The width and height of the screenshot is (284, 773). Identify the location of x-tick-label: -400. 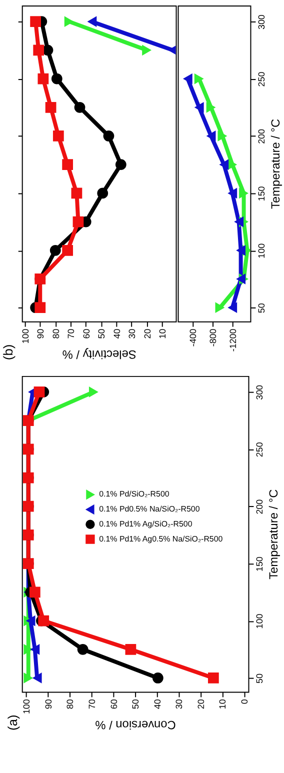
(193, 337).